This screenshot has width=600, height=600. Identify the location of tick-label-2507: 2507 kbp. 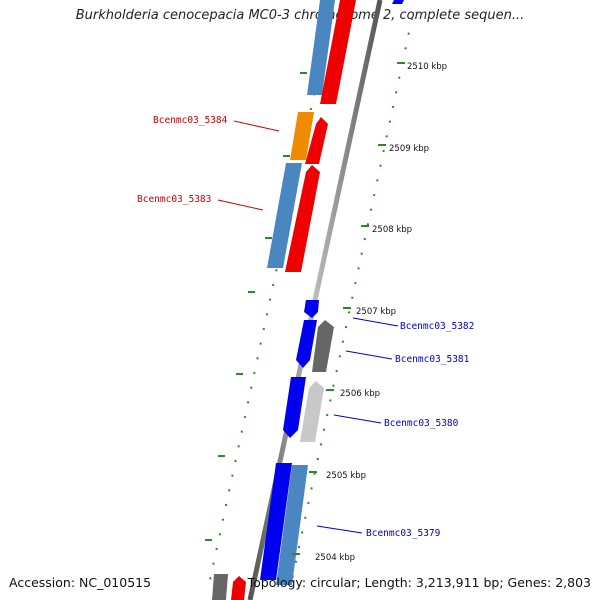
(376, 312).